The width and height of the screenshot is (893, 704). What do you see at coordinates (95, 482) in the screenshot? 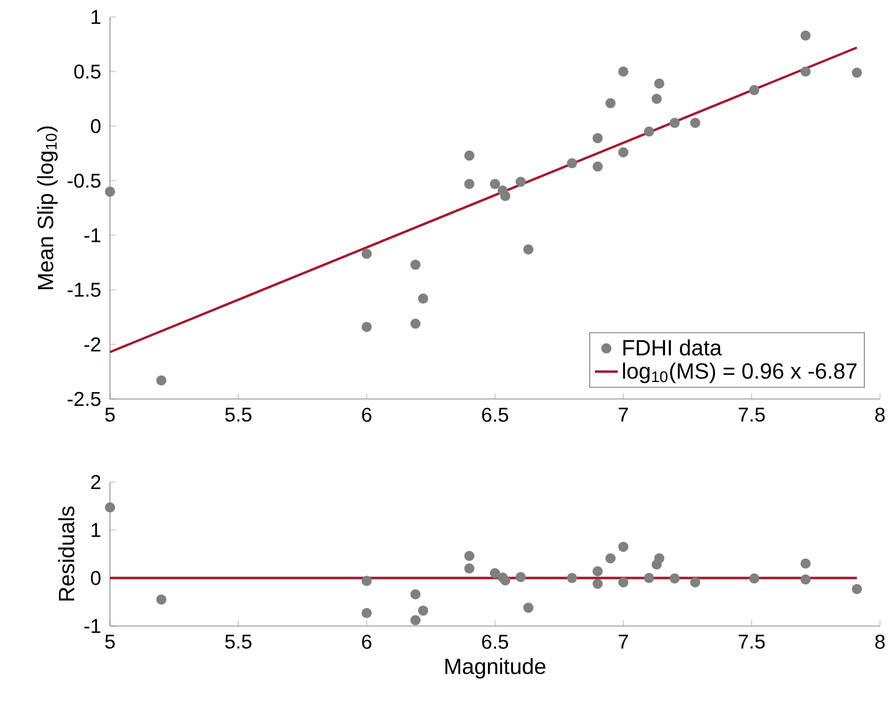
I see `y-tick-label: 2` at bounding box center [95, 482].